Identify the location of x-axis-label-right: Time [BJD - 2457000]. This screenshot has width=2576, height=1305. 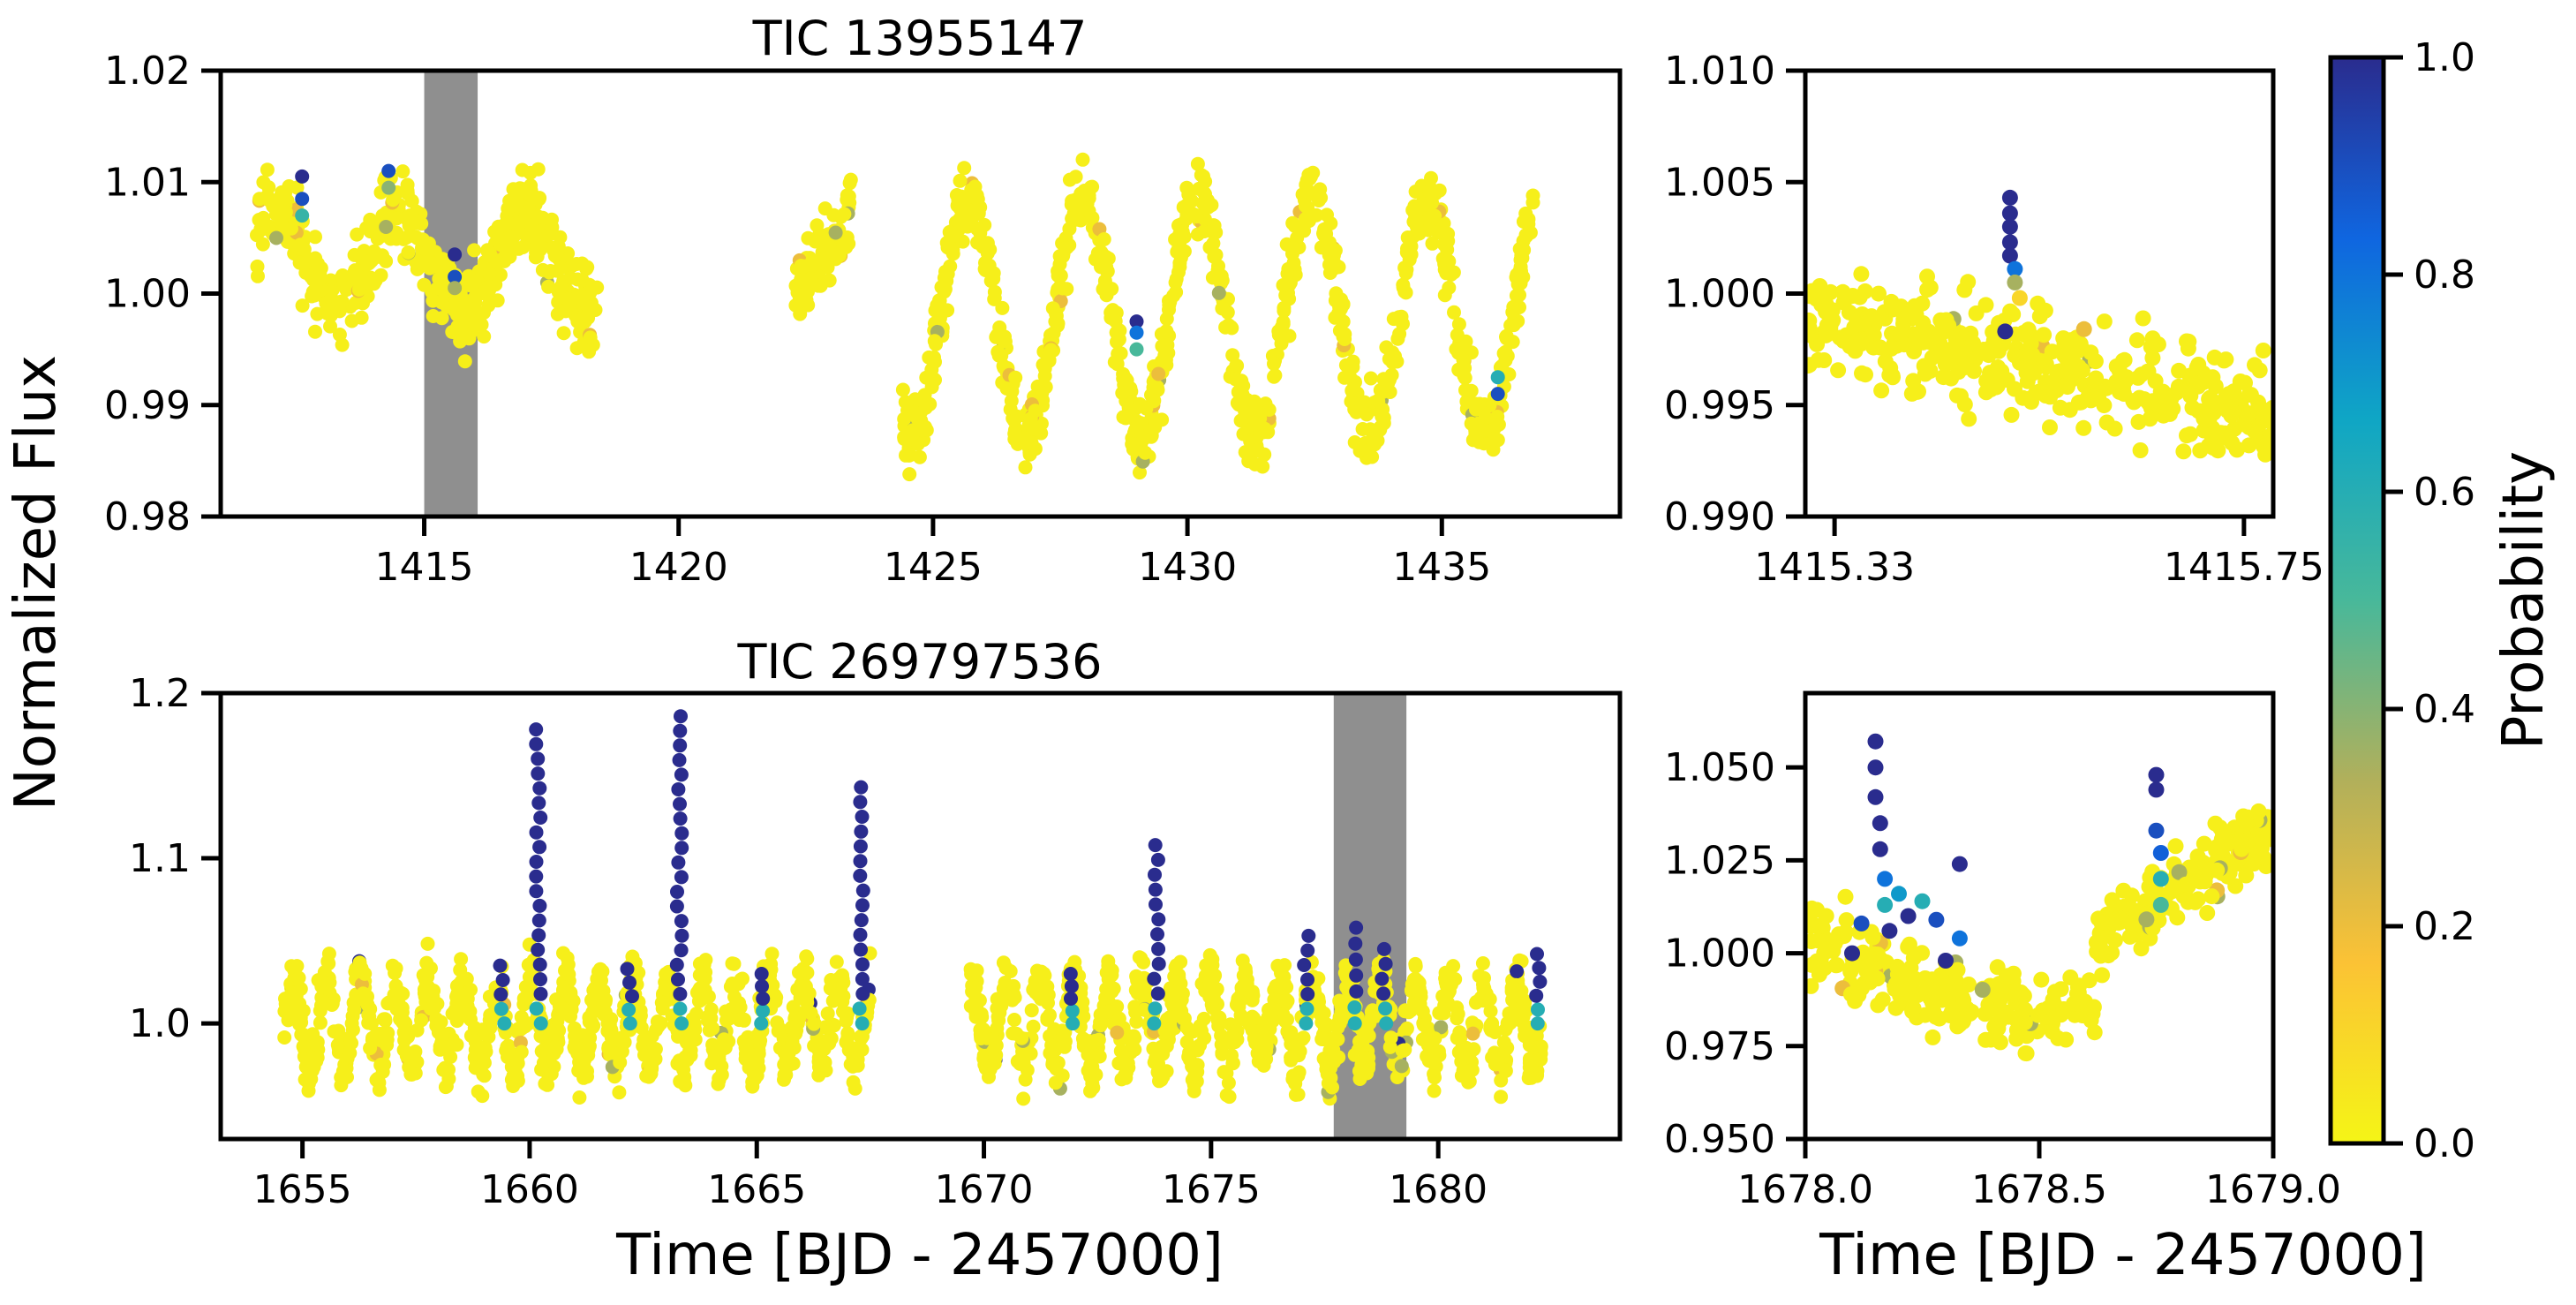
(2123, 1255).